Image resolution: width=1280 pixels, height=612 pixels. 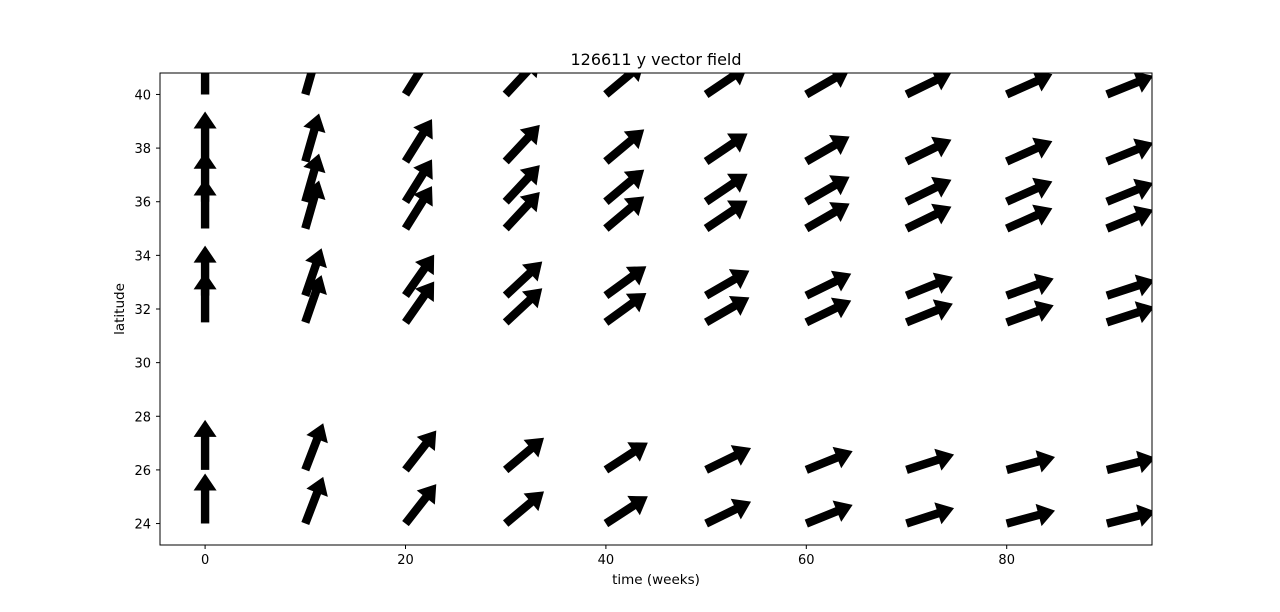 What do you see at coordinates (405, 560) in the screenshot?
I see `x-tick-label: 20` at bounding box center [405, 560].